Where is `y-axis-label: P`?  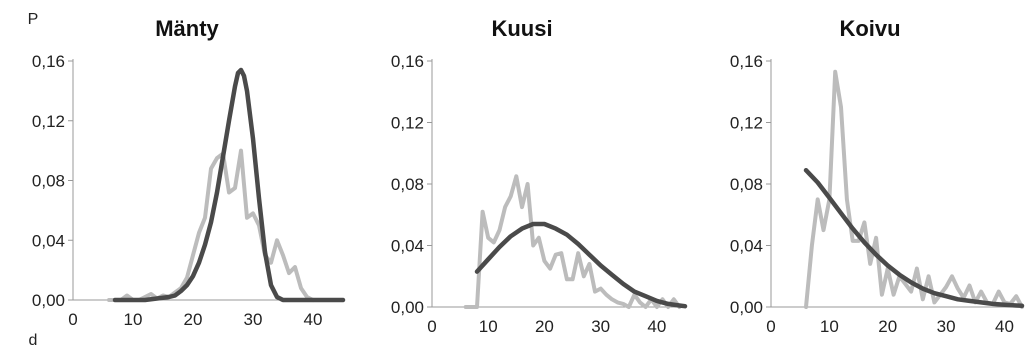 y-axis-label: P is located at coordinates (33, 19).